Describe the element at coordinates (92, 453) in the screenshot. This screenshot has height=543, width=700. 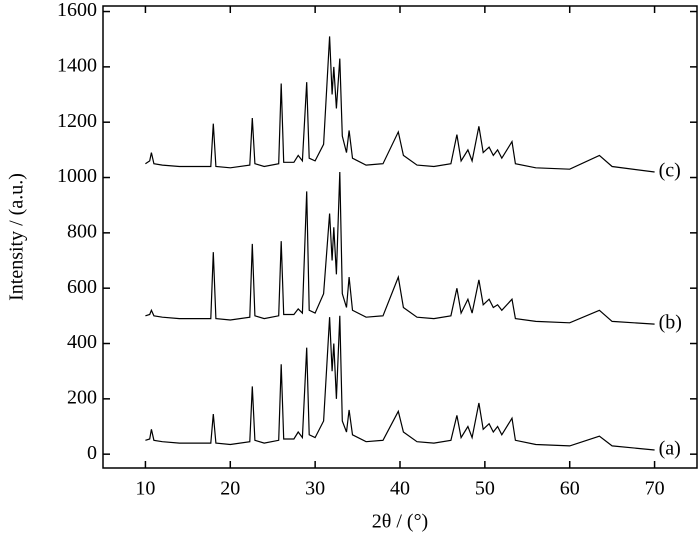
I see `y-tick-label: 0` at that location.